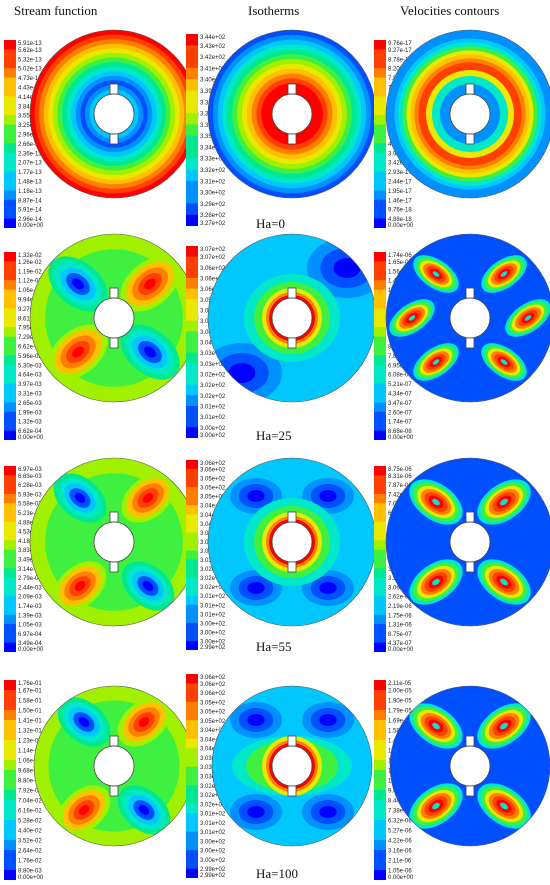 This screenshot has height=885, width=550. I want to click on colorbar-tick-label: 1.06e-01, so click(30, 762).